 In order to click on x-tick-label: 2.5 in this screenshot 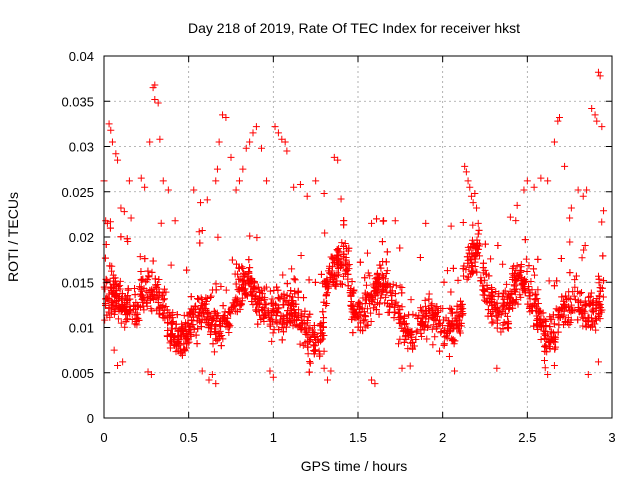, I will do `click(527, 437)`.